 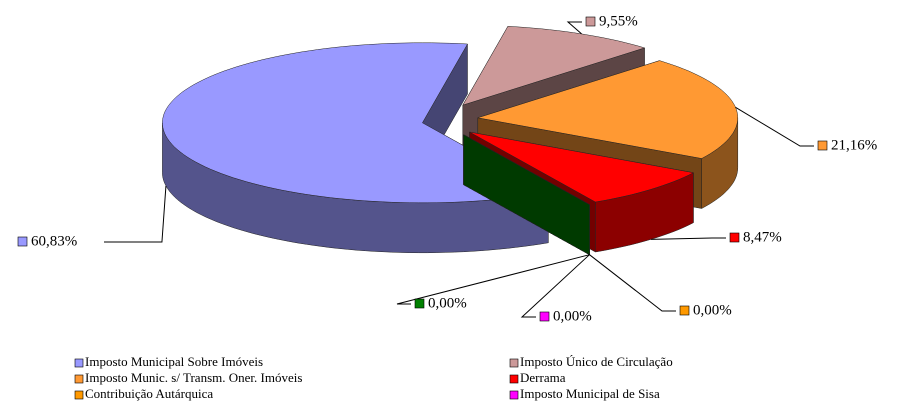 What do you see at coordinates (193, 377) in the screenshot?
I see `legend-label: Imposto Munic. s/ Transm. Oner. Imóveis` at bounding box center [193, 377].